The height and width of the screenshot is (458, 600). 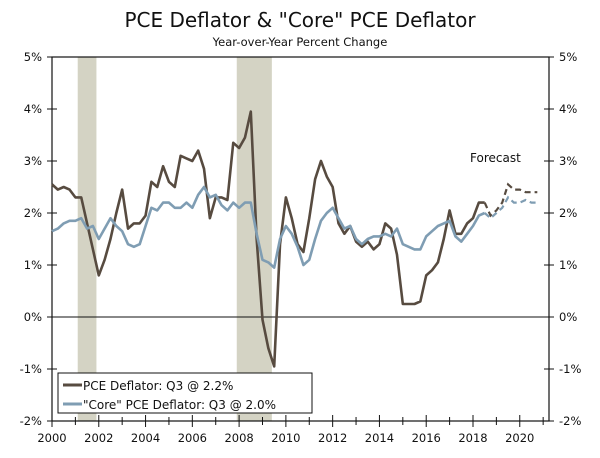 I want to click on y-tick-label-right: 0%, so click(x=568, y=317).